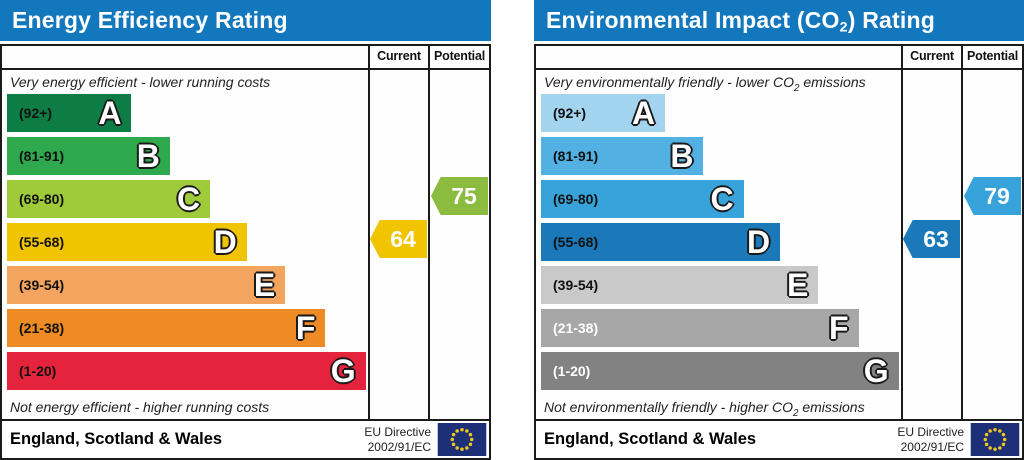  I want to click on chart-title-text: Environmental Impact (CO, so click(693, 20).